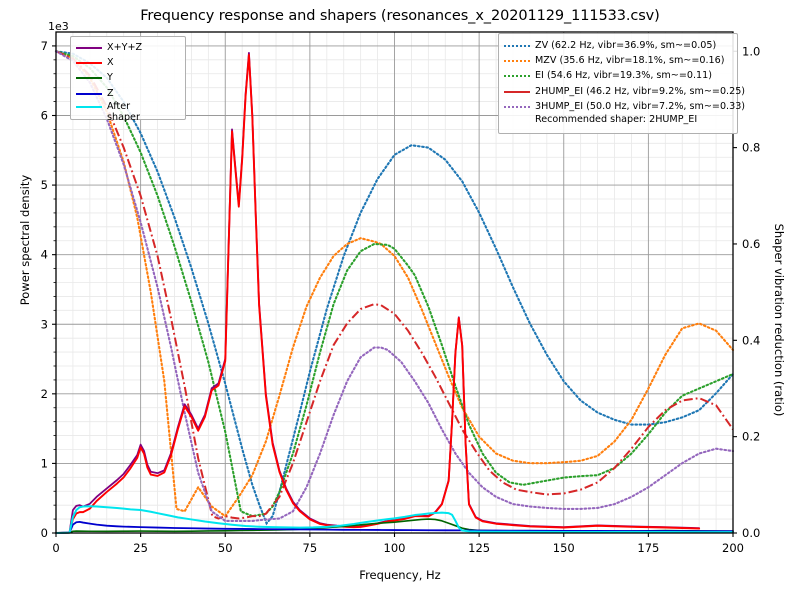 This screenshot has width=800, height=600. I want to click on legend-shaper-item: ZV (62.2 Hz, vibr=36.9%, sm~=0.05), so click(618, 45).